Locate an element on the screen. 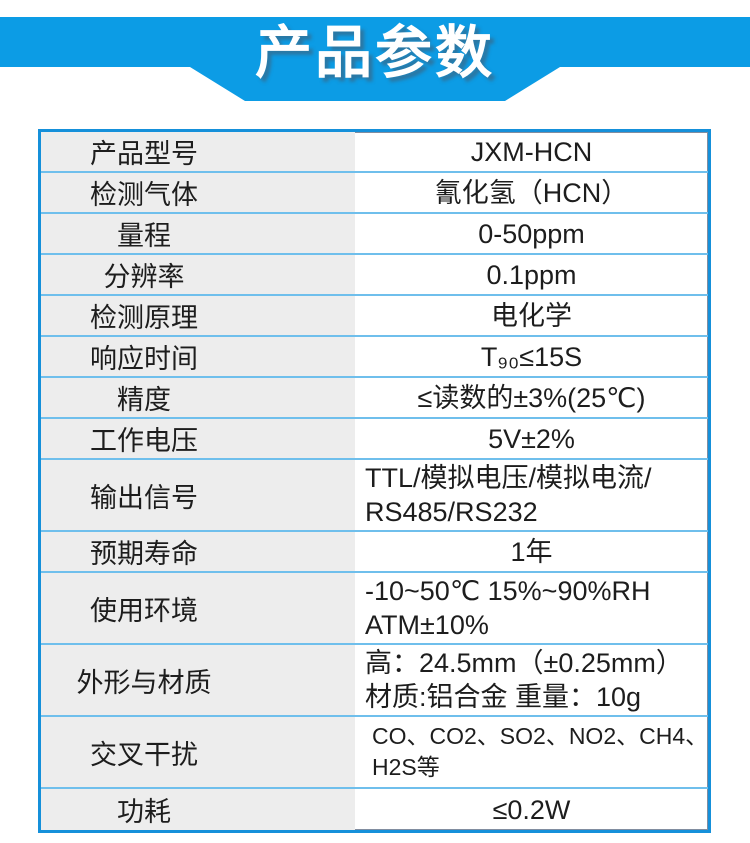  spec-label-cell: 外形与材质 is located at coordinates (198, 680).